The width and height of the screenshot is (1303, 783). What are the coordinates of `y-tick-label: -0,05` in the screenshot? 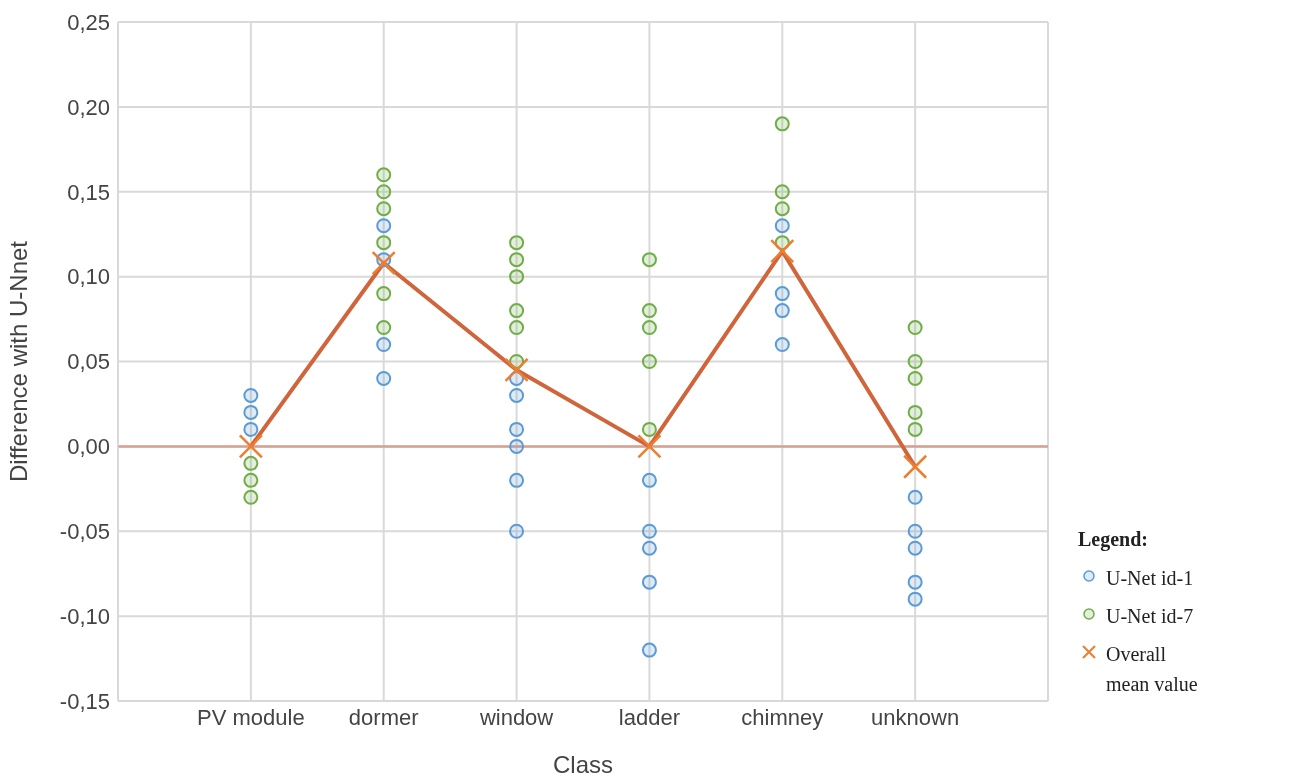 It's located at (84, 532).